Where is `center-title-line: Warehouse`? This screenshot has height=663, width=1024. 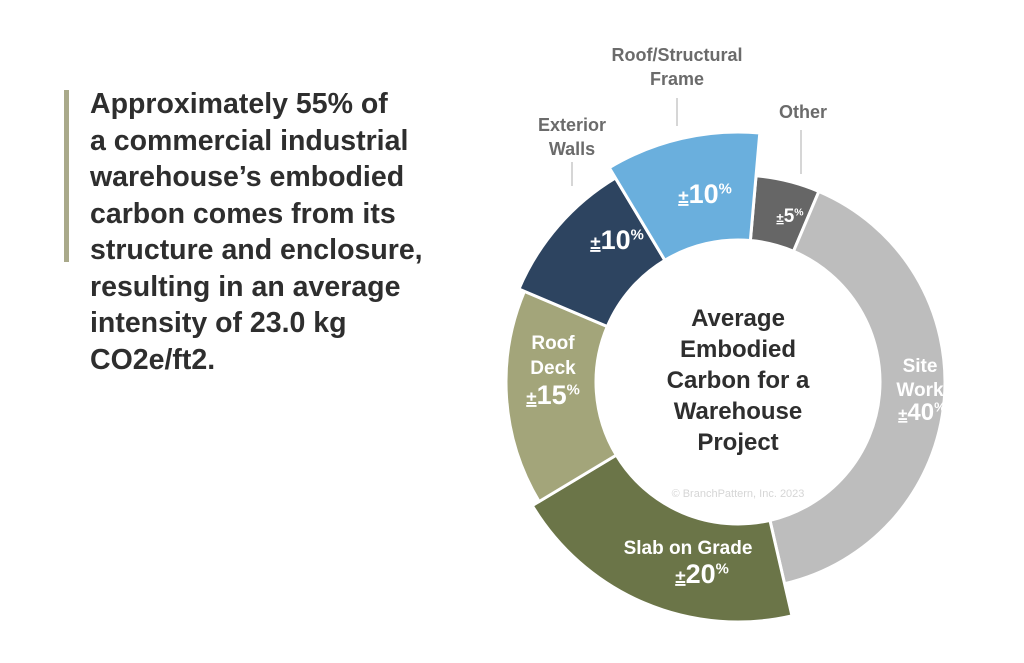
center-title-line: Warehouse is located at coordinates (738, 411).